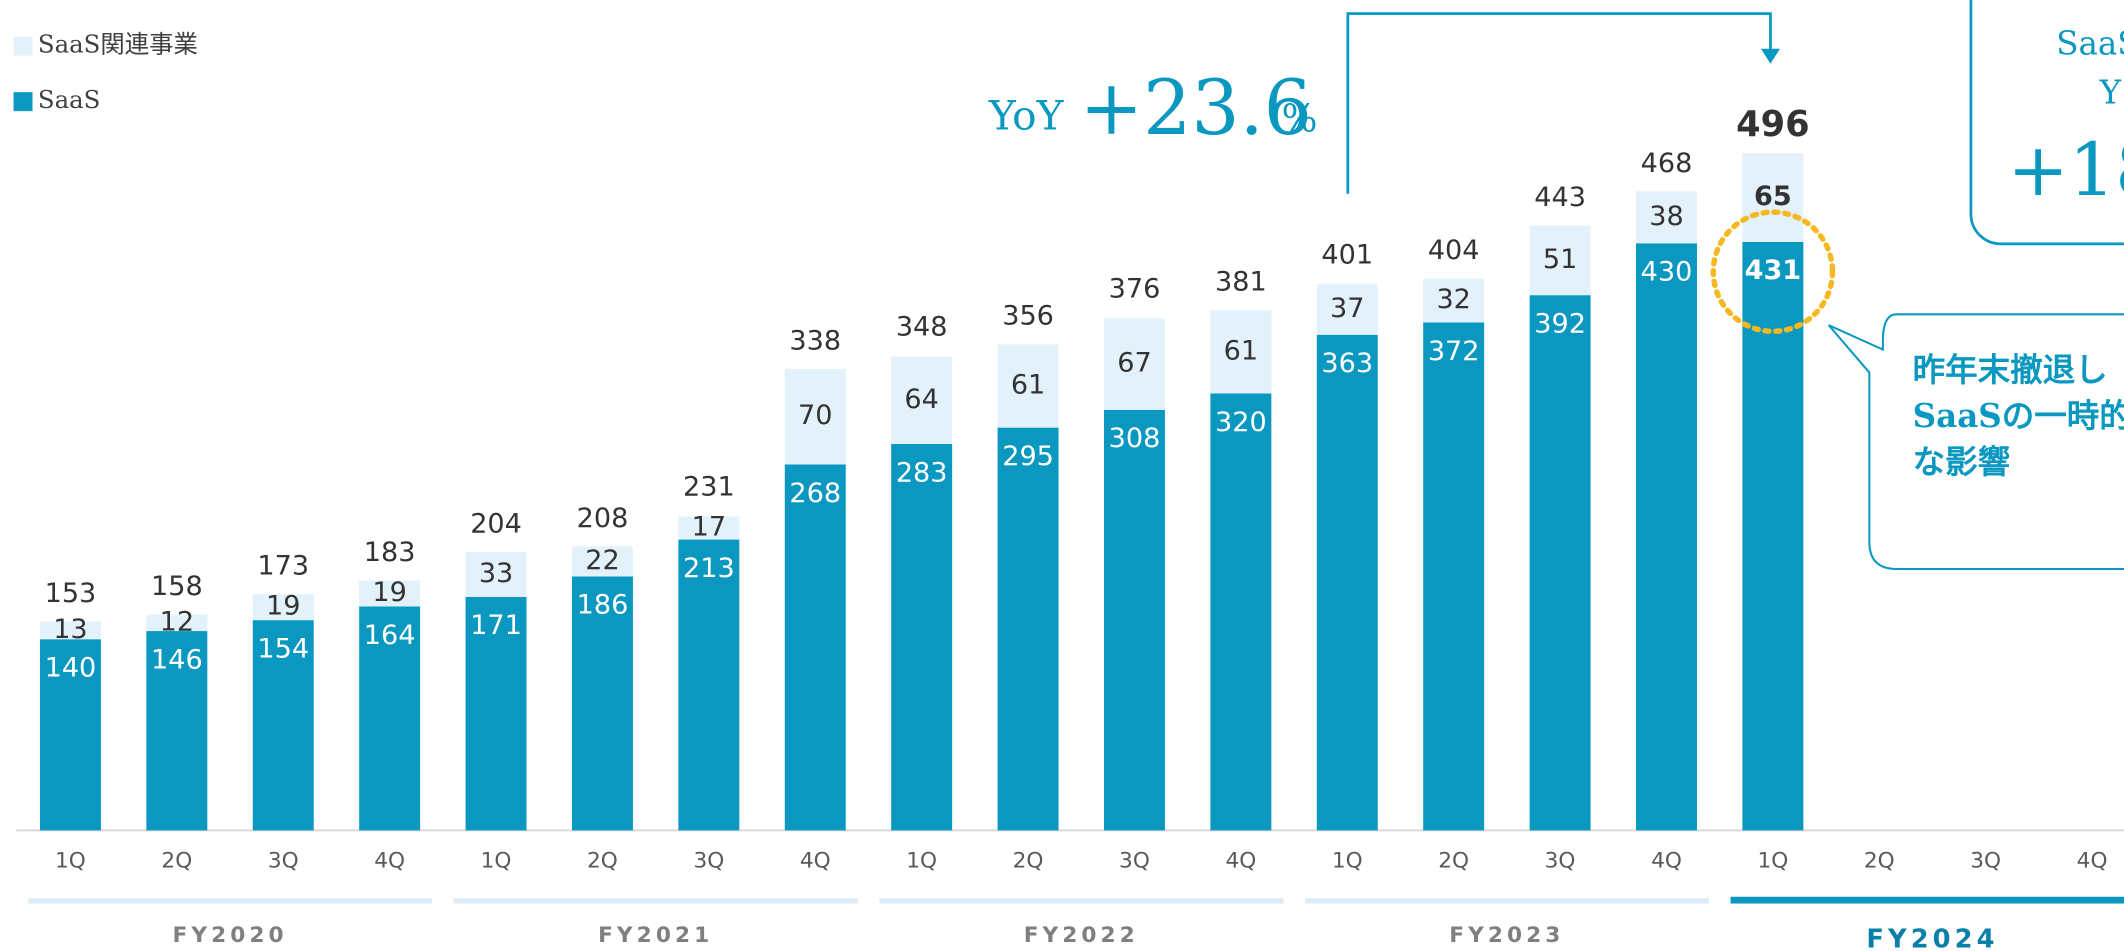  I want to click on total-label: 401, so click(1347, 254).